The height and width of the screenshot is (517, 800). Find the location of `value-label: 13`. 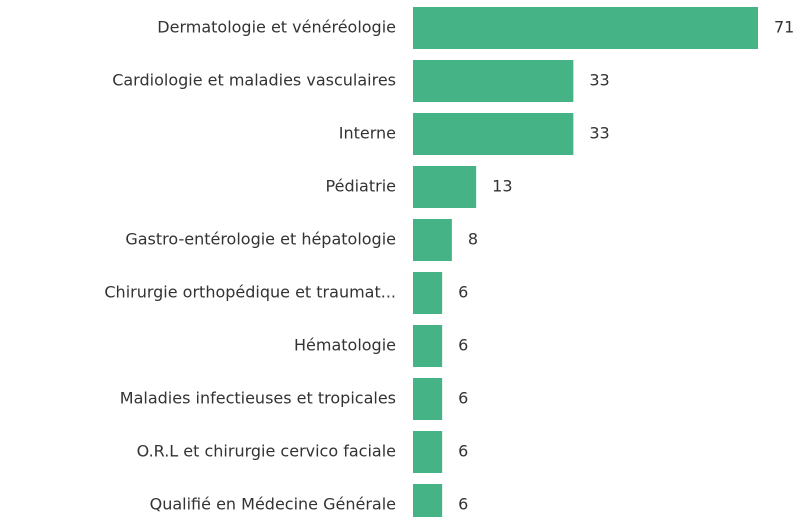

value-label: 13 is located at coordinates (502, 186).